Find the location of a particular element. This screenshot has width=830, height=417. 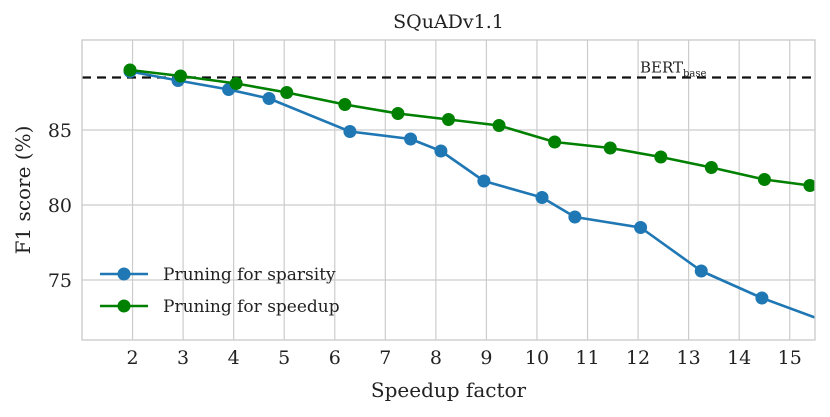

x-tick-label: 8 is located at coordinates (436, 358).